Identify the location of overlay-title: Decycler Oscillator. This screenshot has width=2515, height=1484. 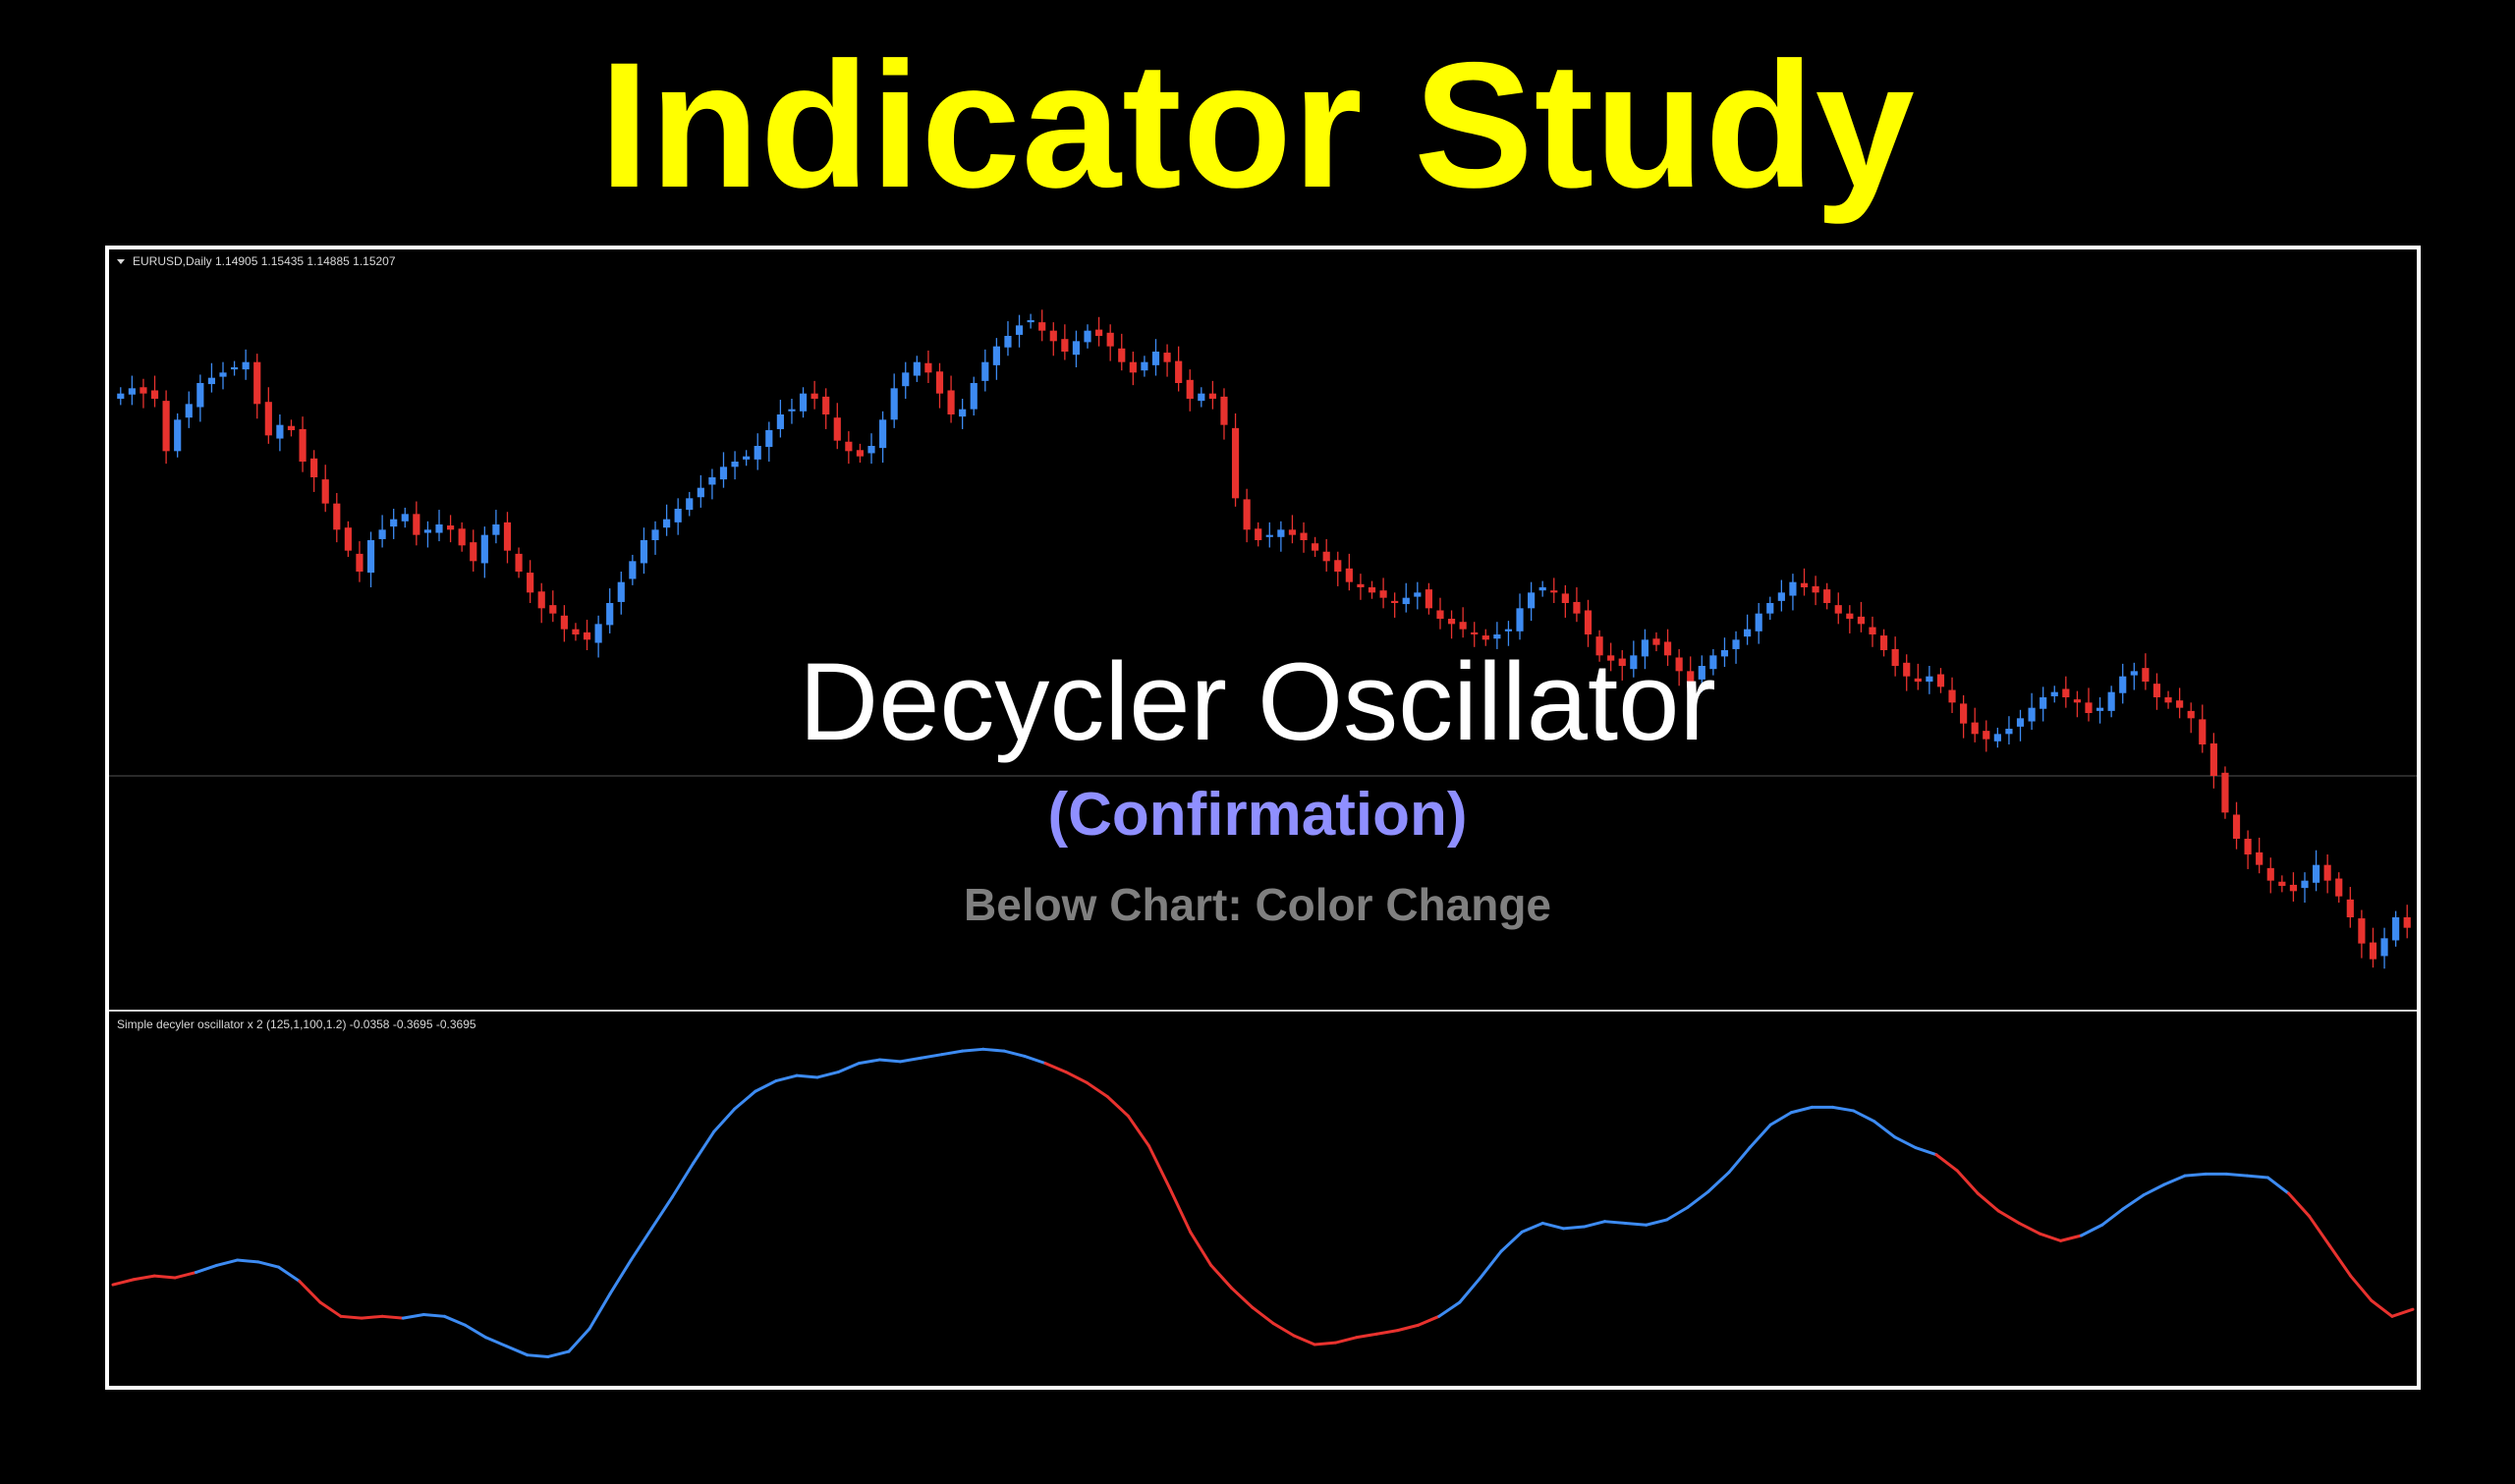
(1257, 701).